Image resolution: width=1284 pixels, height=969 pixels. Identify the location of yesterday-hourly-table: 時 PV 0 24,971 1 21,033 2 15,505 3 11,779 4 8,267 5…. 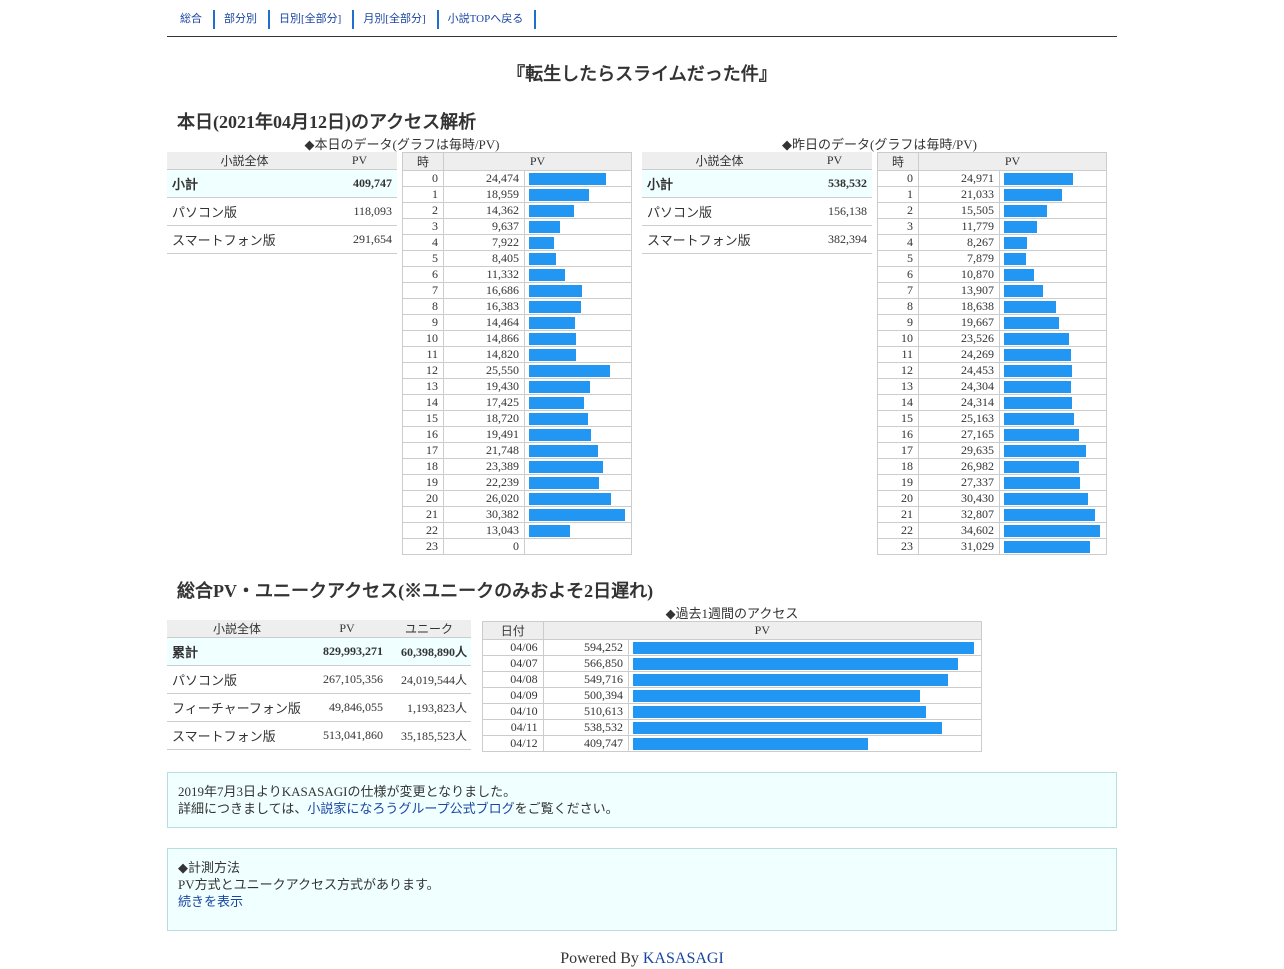
(992, 353).